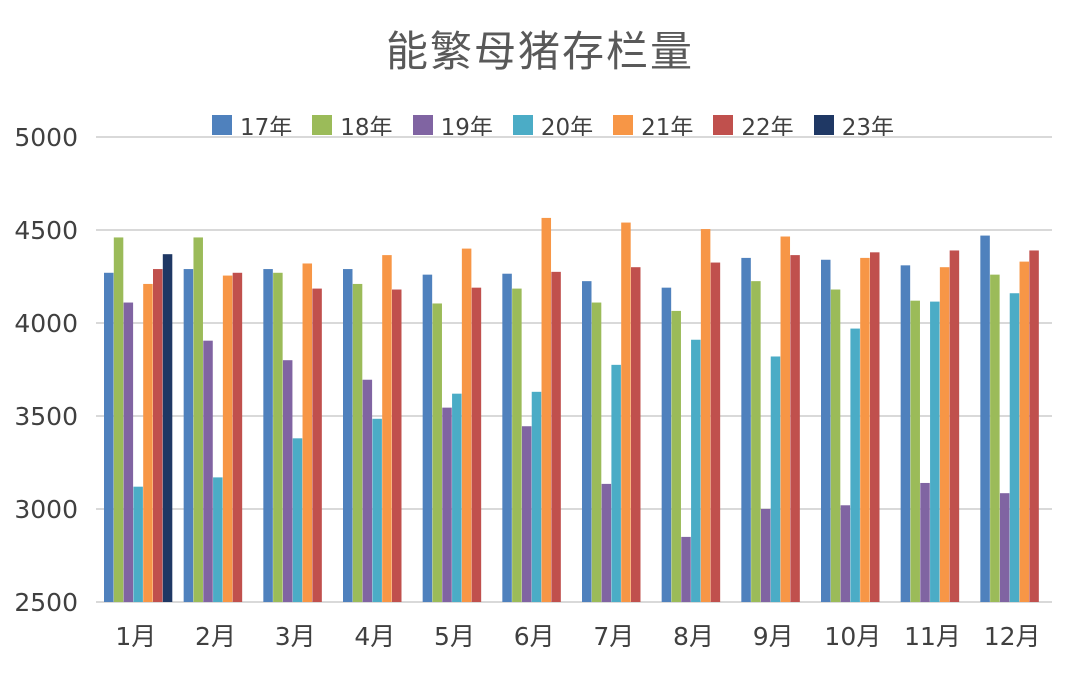 This screenshot has height=677, width=1080. I want to click on y-tick-label: 3500, so click(46, 416).